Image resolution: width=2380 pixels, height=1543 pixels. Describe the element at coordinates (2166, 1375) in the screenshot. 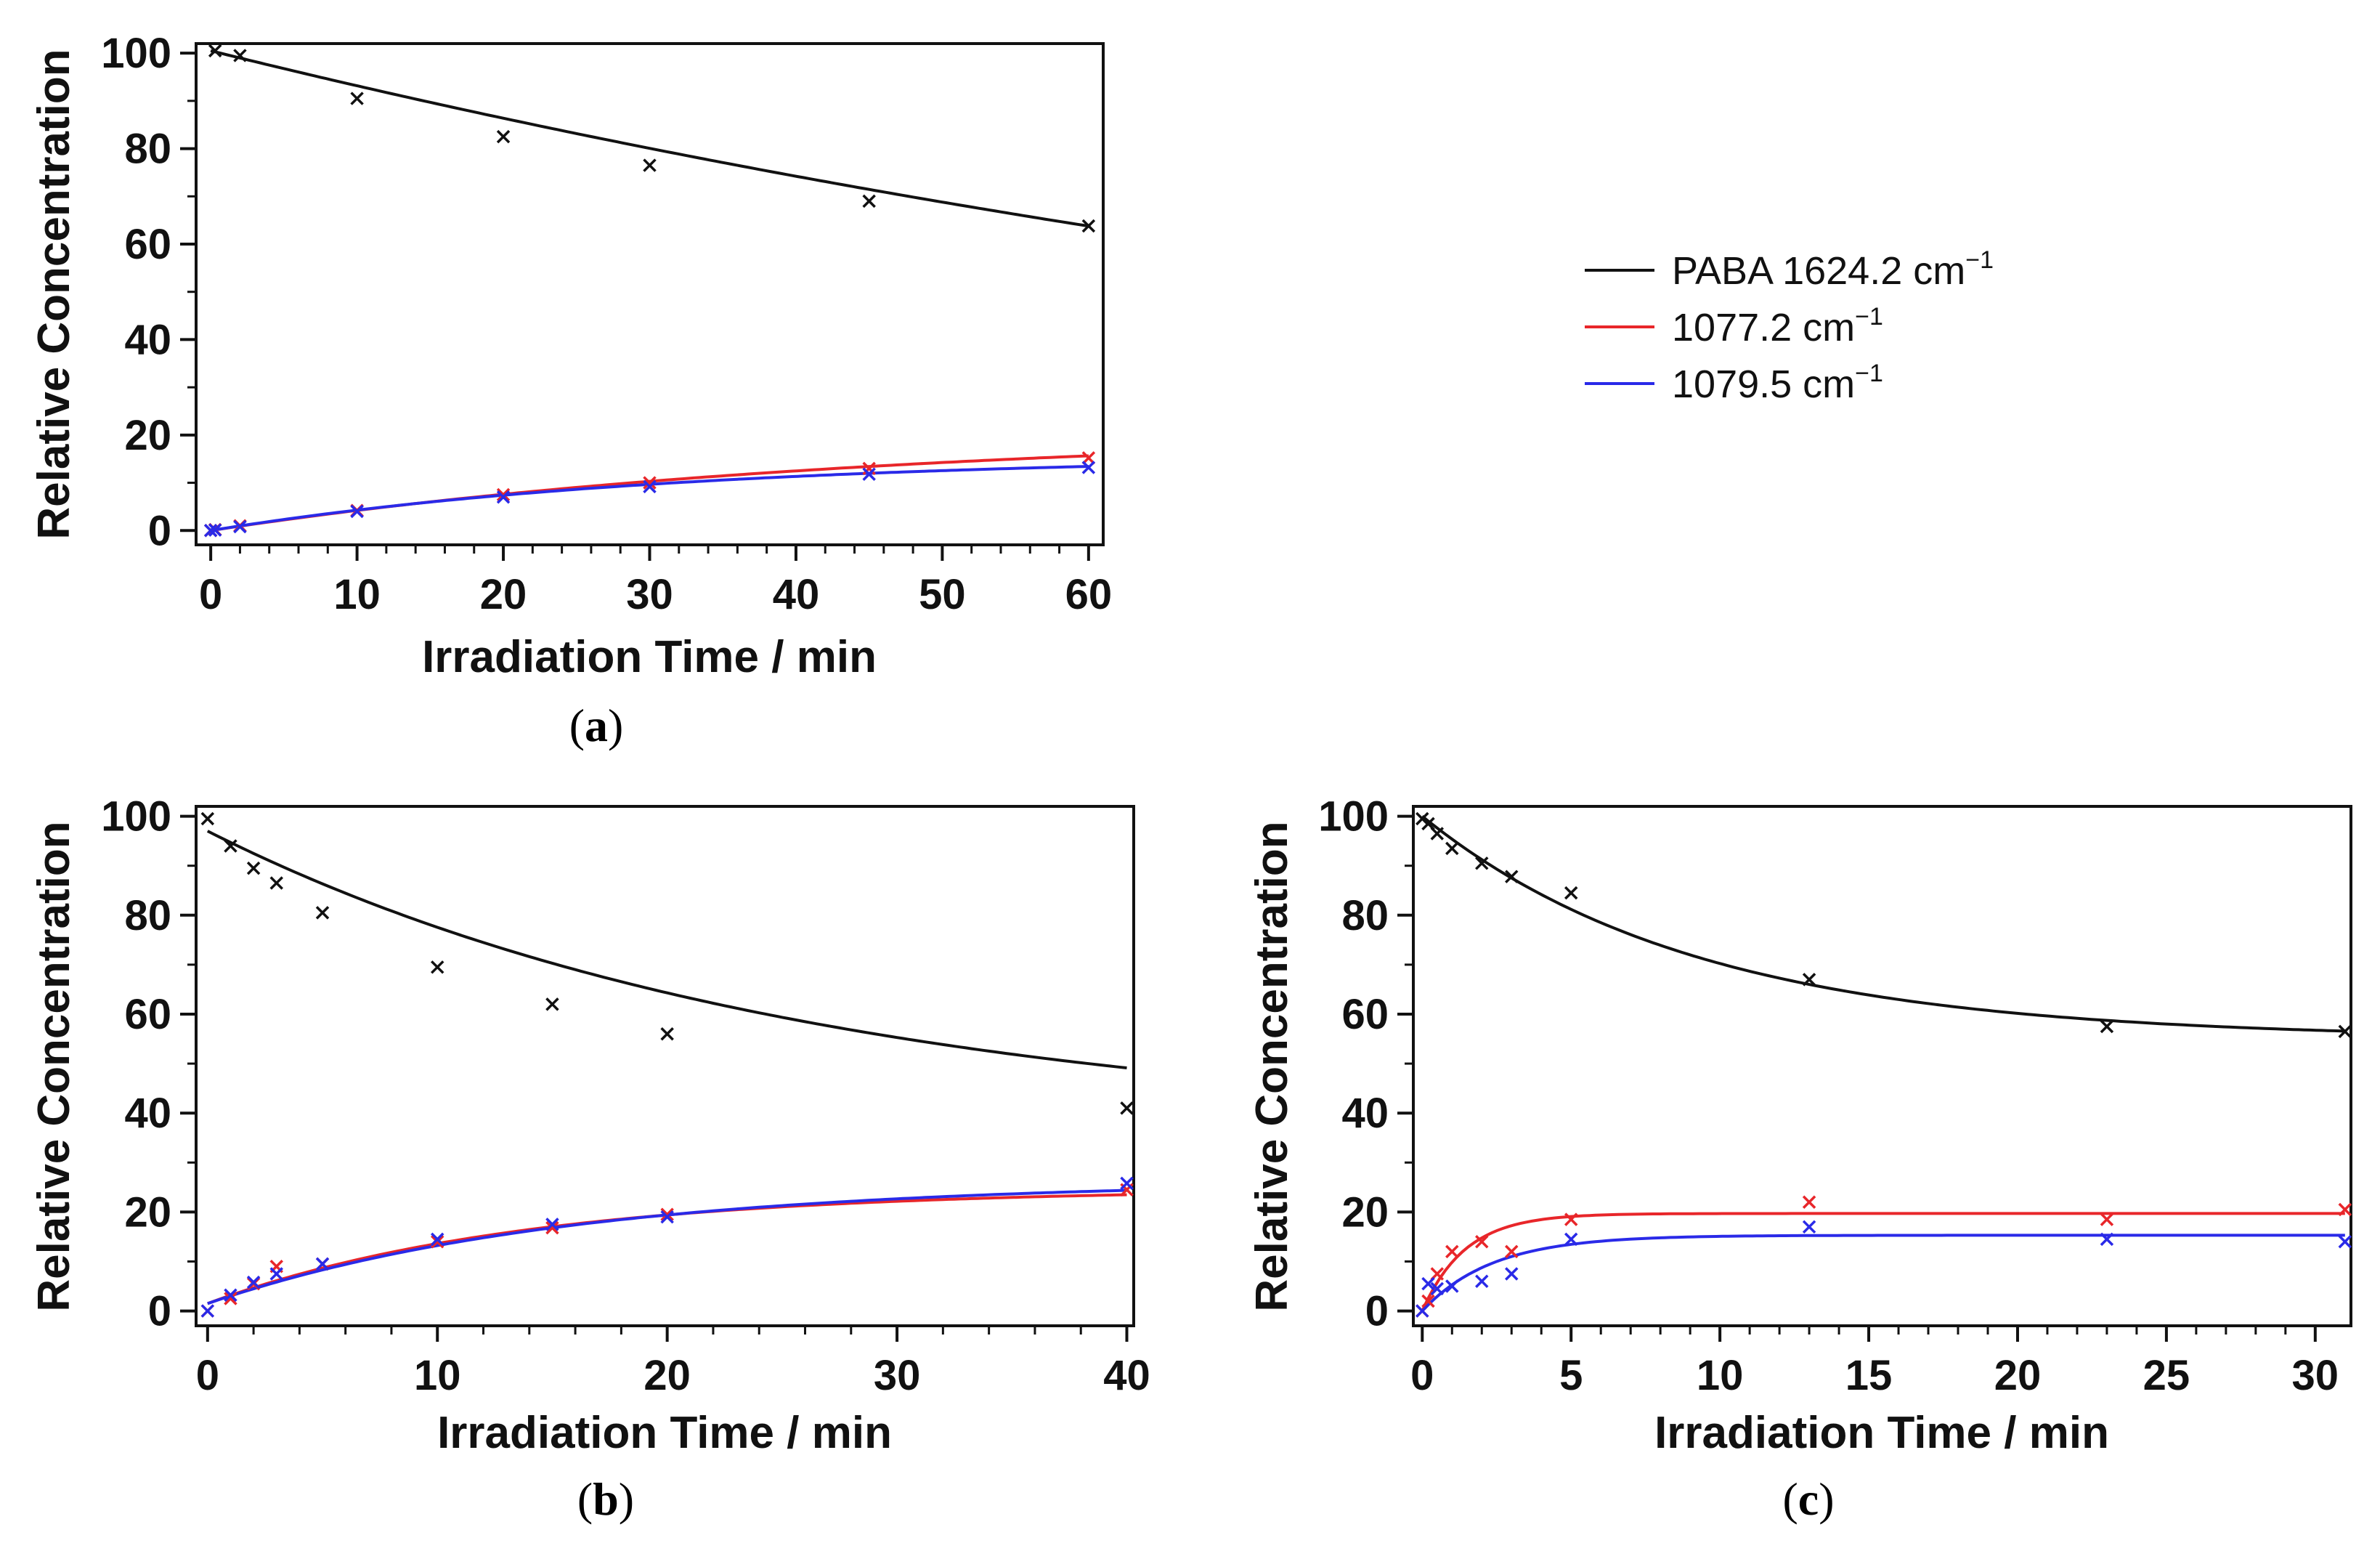

I see `x-tick-label: 25` at that location.